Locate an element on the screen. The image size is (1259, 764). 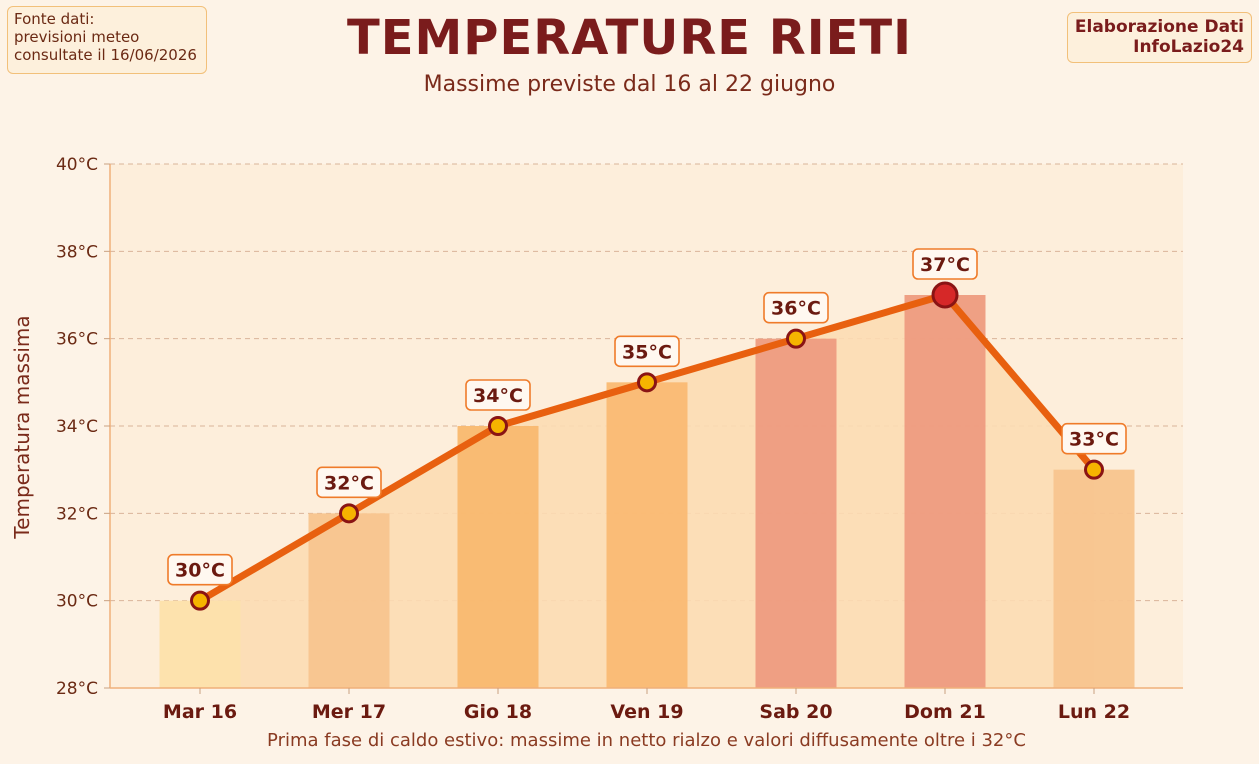
y-tick-label: 36°C is located at coordinates (77, 340).